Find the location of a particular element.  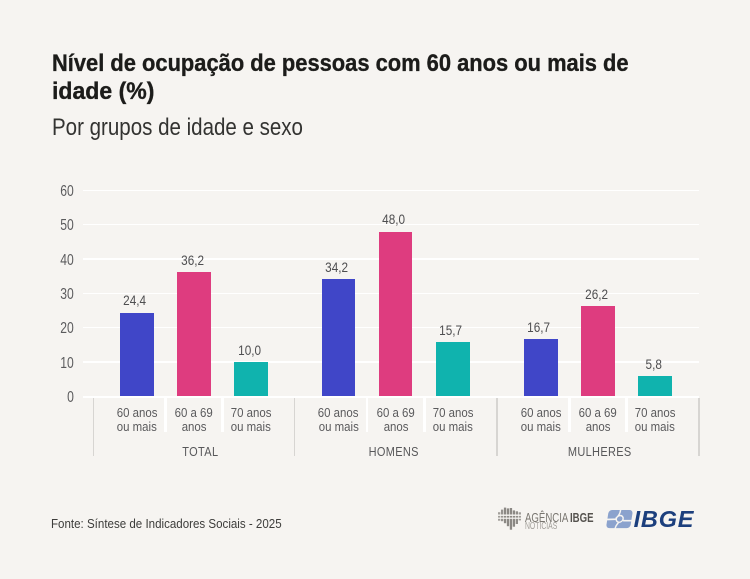

svg-text: IBGE is located at coordinates (664, 519).